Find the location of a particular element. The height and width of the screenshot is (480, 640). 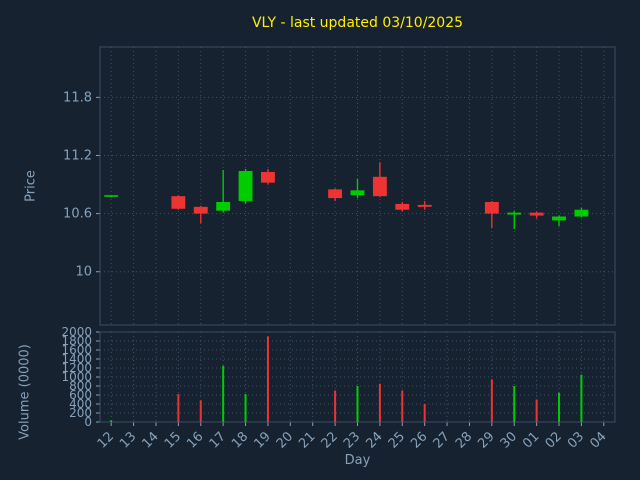

x-tick-label: 29 is located at coordinates (486, 440).